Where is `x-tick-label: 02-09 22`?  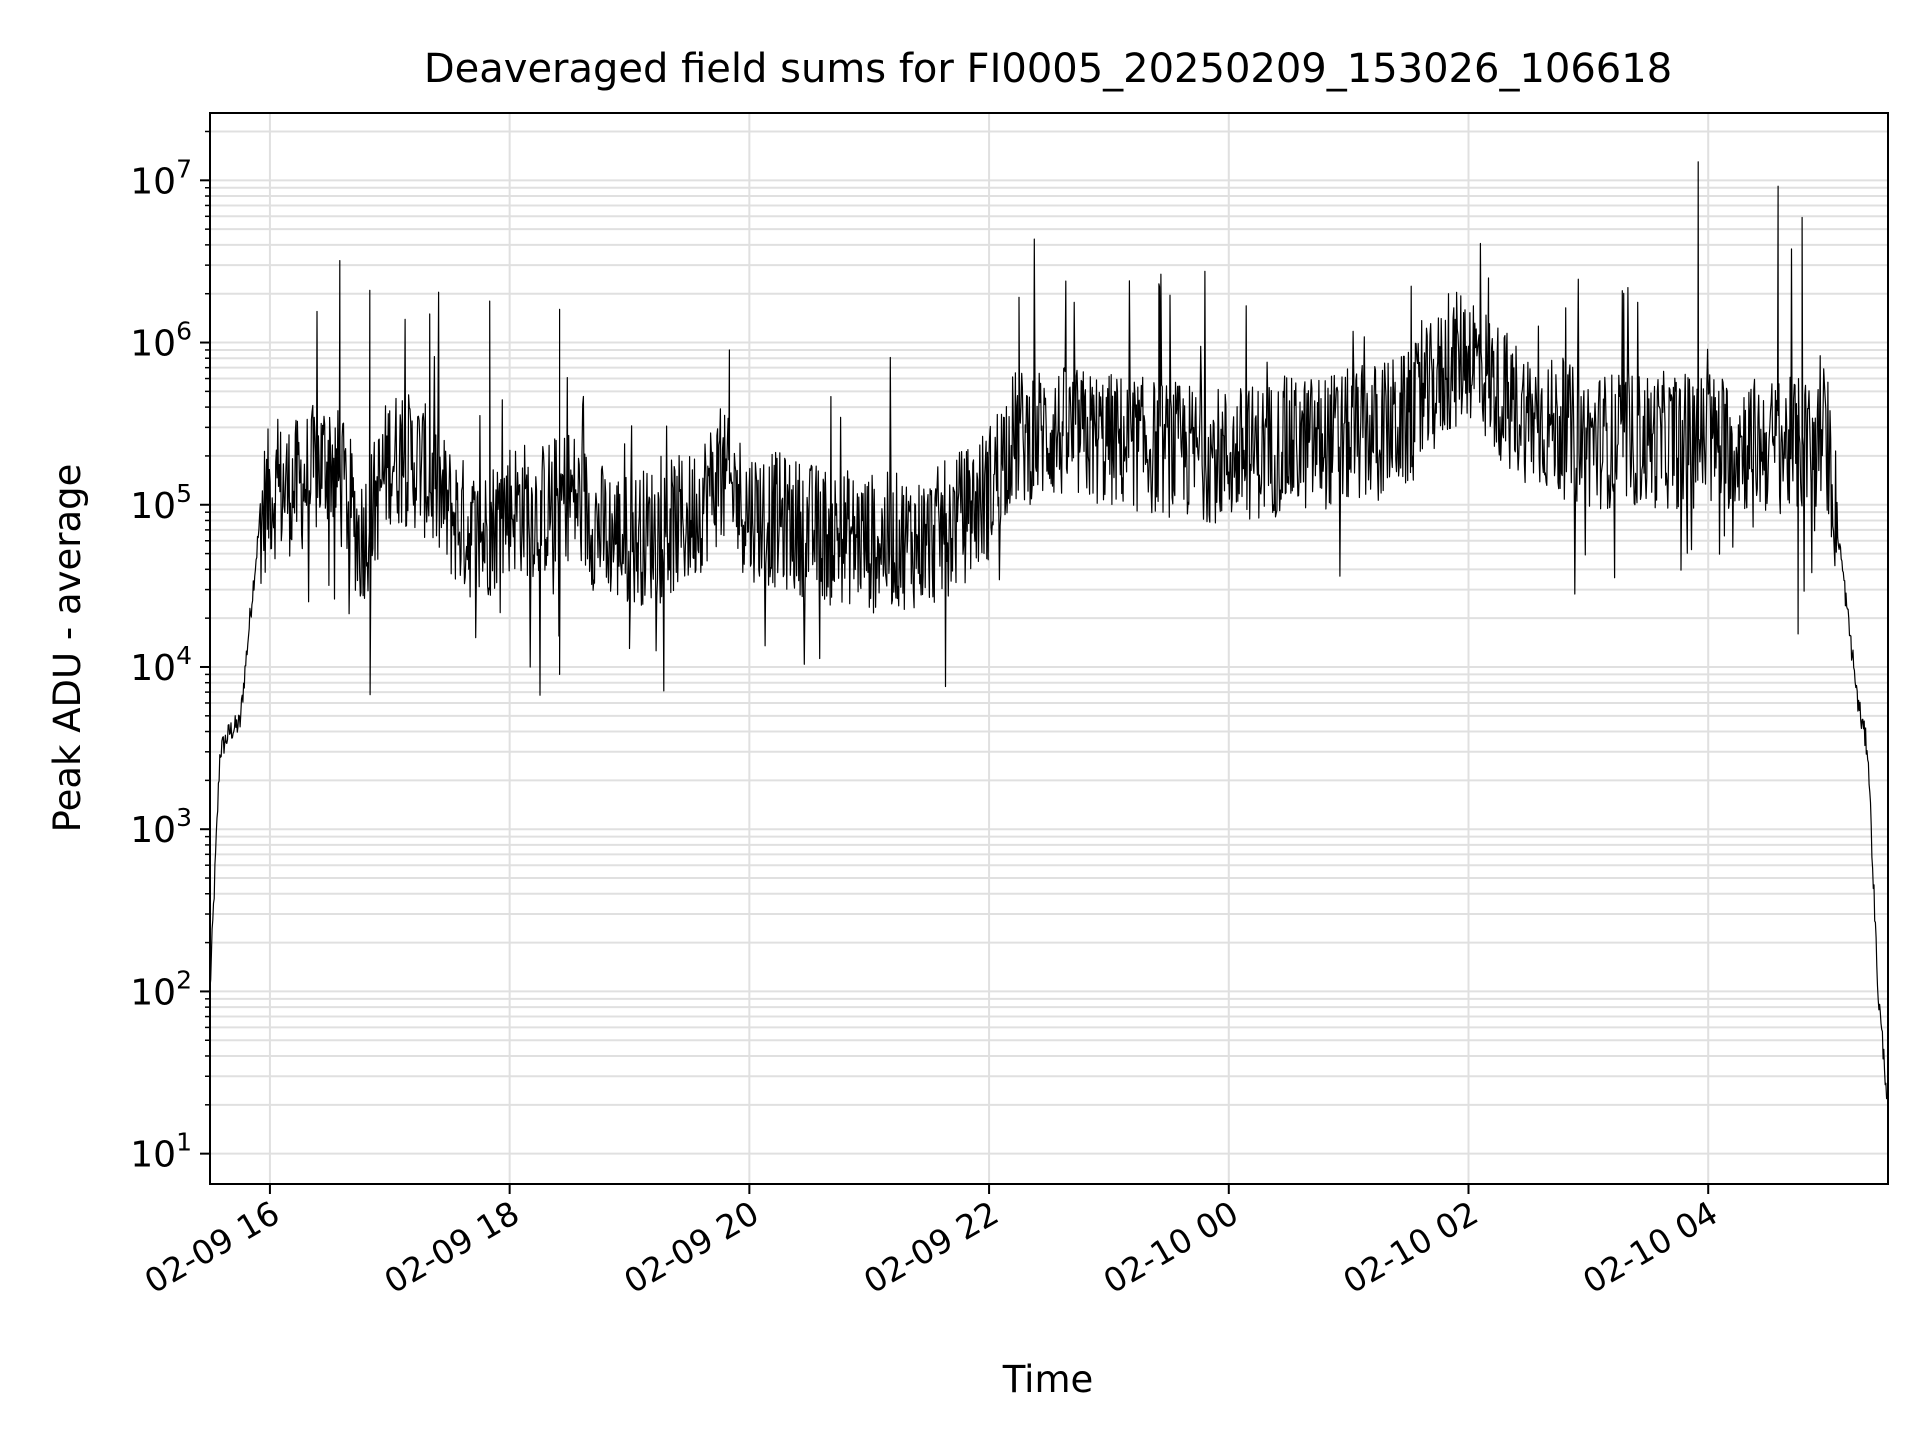 x-tick-label: 02-09 22 is located at coordinates (931, 1247).